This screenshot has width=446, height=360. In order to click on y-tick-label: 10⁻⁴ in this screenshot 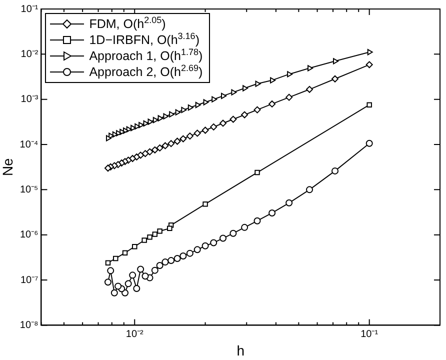, I will do `click(29, 144)`.